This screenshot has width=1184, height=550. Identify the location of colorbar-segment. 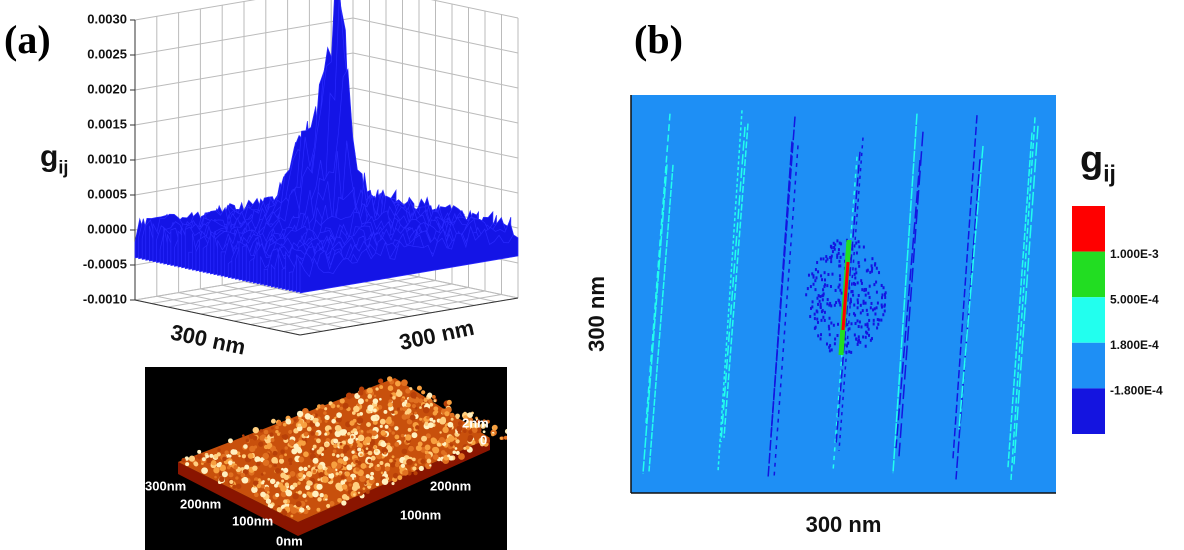
(1088, 411).